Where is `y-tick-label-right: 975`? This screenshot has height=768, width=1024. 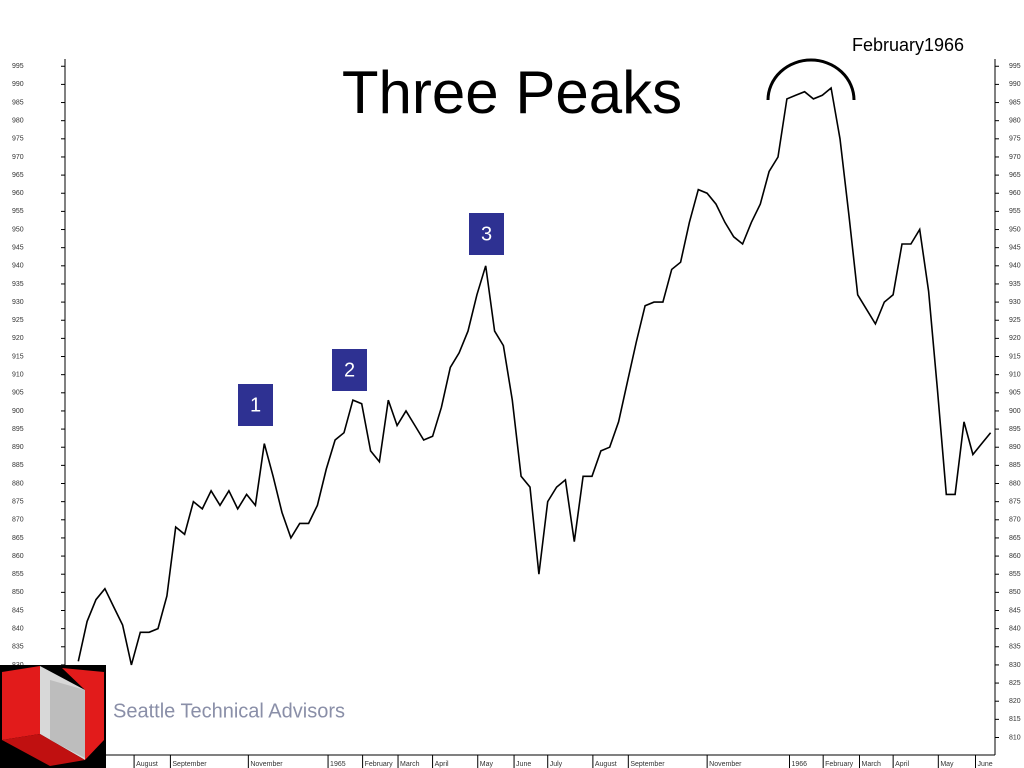 y-tick-label-right: 975 is located at coordinates (1015, 139).